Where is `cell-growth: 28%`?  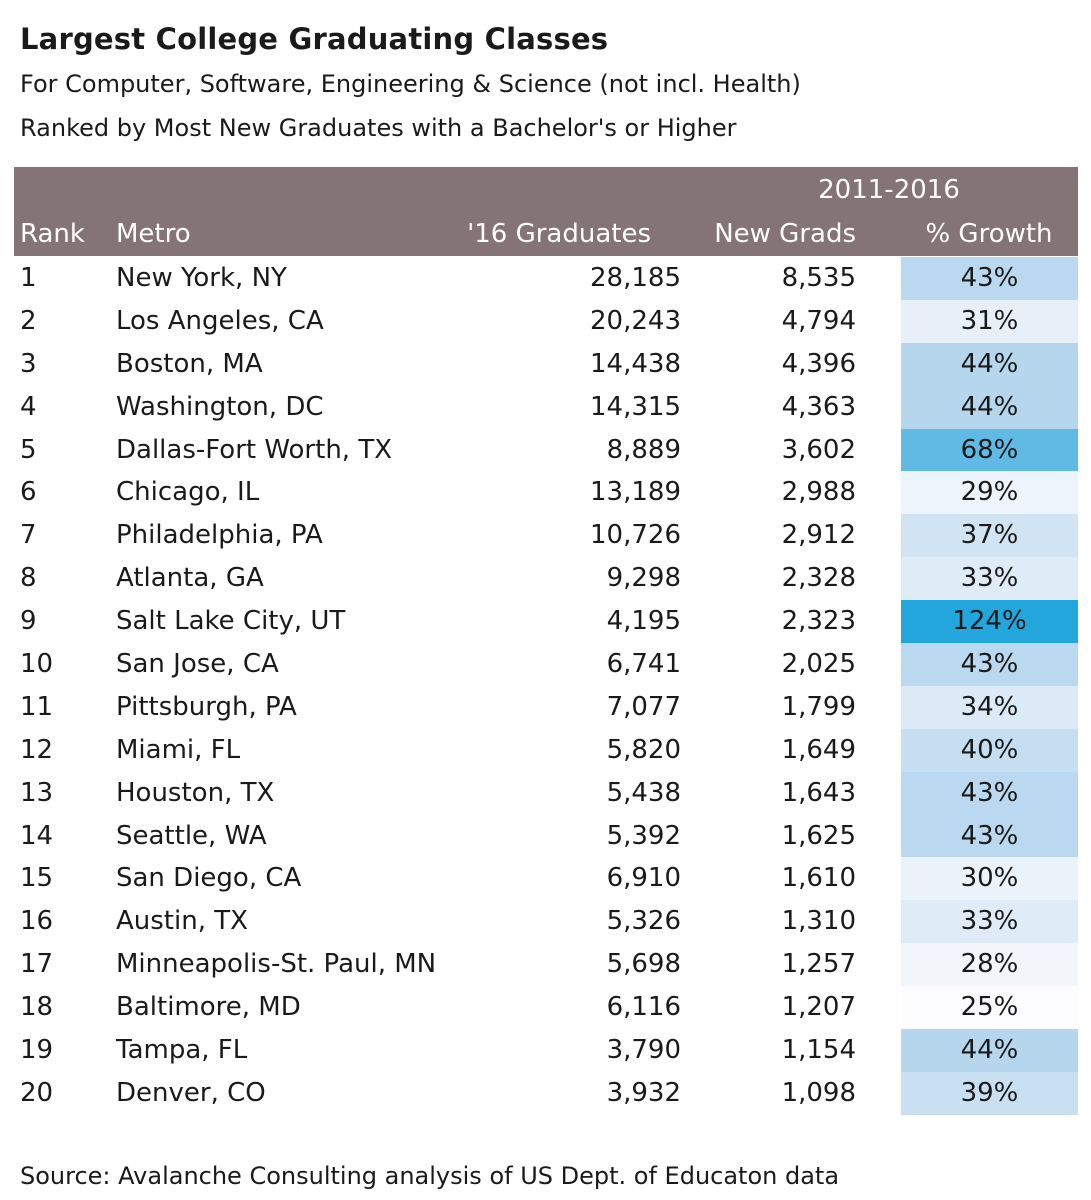
cell-growth: 28% is located at coordinates (989, 965).